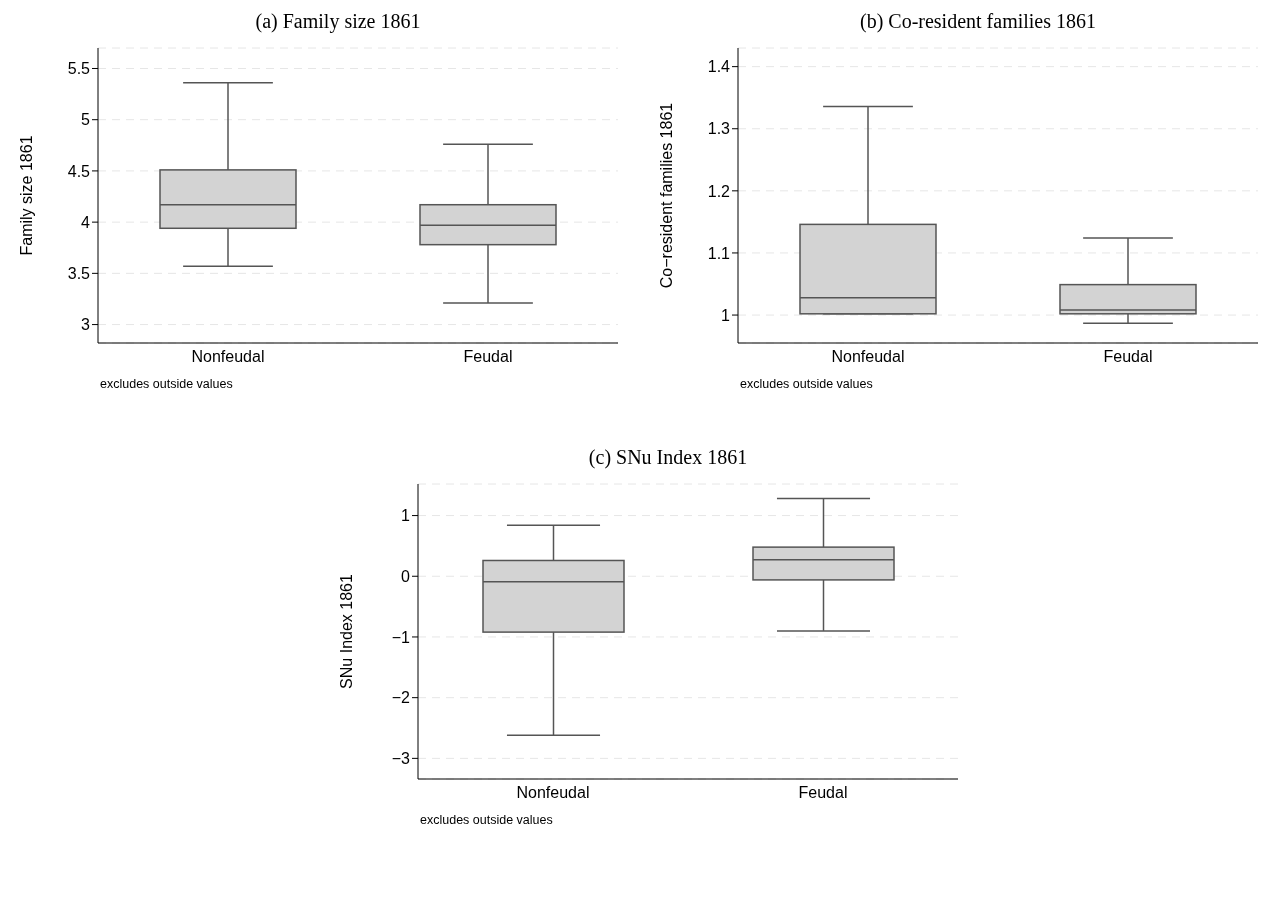  What do you see at coordinates (668, 458) in the screenshot?
I see `chart-title: (c) SNu Index 1861` at bounding box center [668, 458].